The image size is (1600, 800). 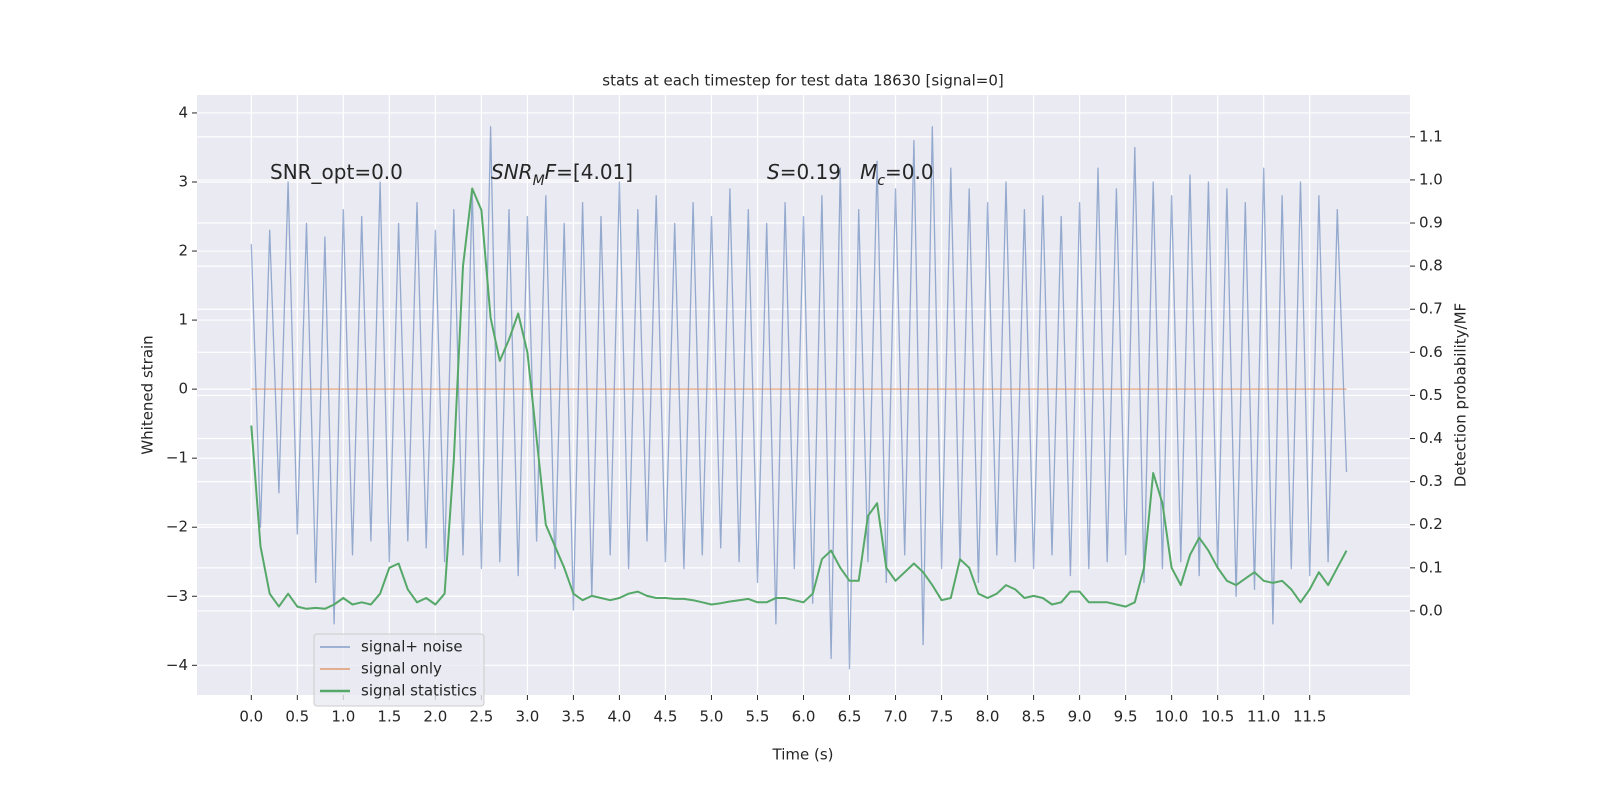 What do you see at coordinates (297, 717) in the screenshot?
I see `x-tick-label: 0.5` at bounding box center [297, 717].